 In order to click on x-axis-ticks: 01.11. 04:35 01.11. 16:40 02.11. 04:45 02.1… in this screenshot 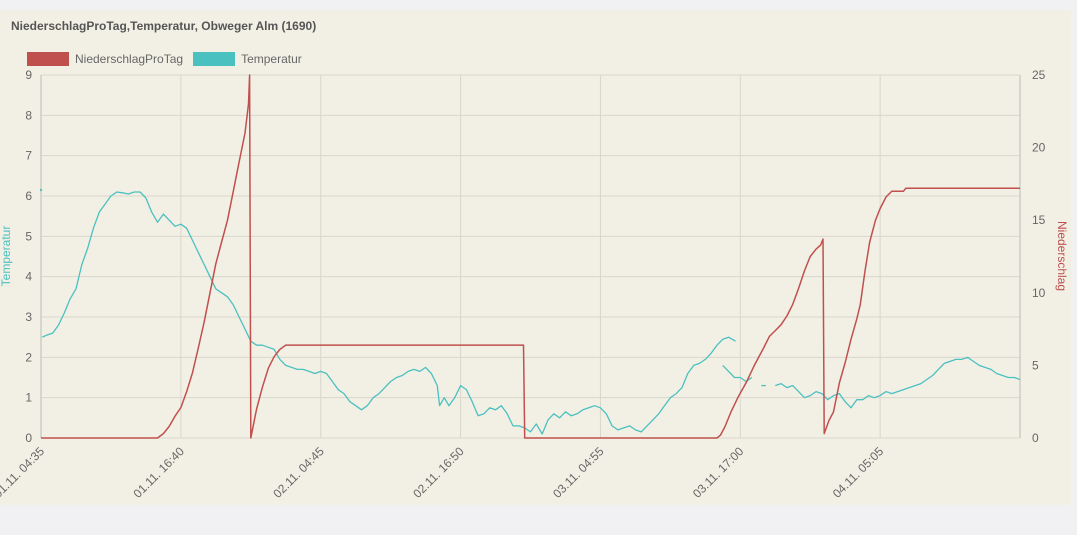, I will do `click(443, 472)`.